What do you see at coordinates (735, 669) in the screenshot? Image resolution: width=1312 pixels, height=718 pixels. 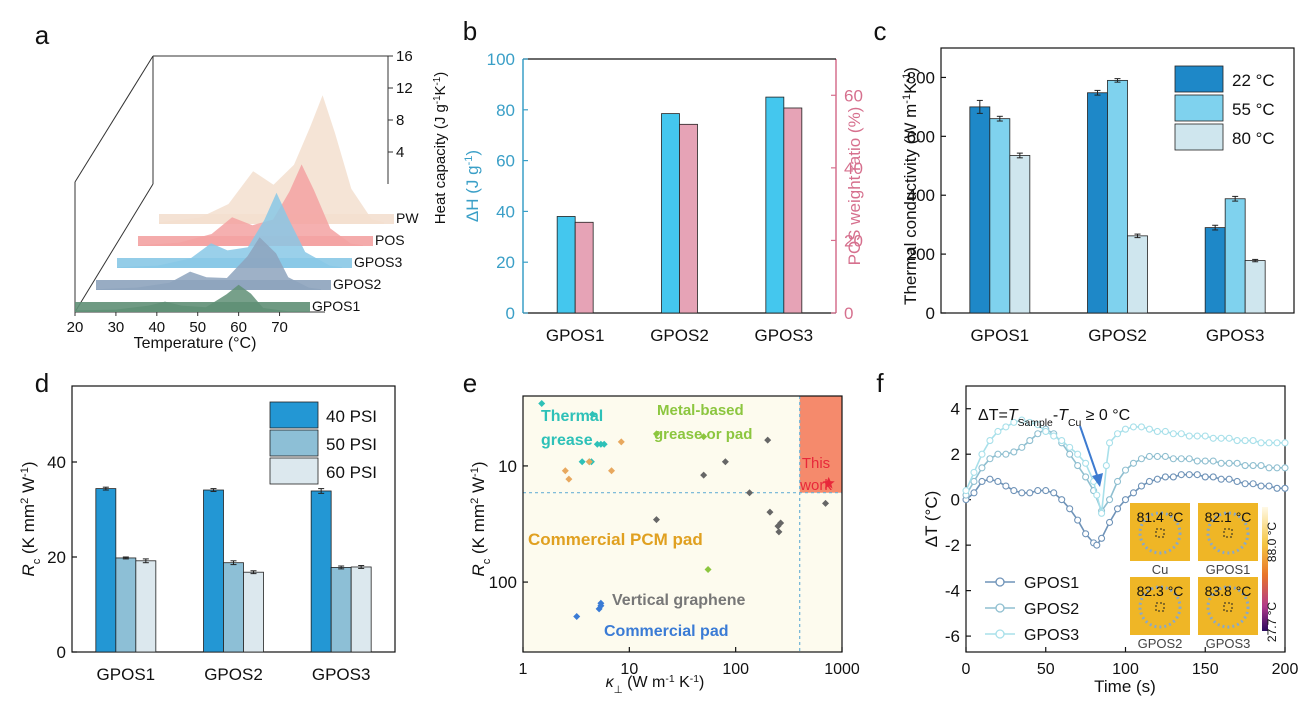 I see `e-x-tick-label: 100` at bounding box center [735, 669].